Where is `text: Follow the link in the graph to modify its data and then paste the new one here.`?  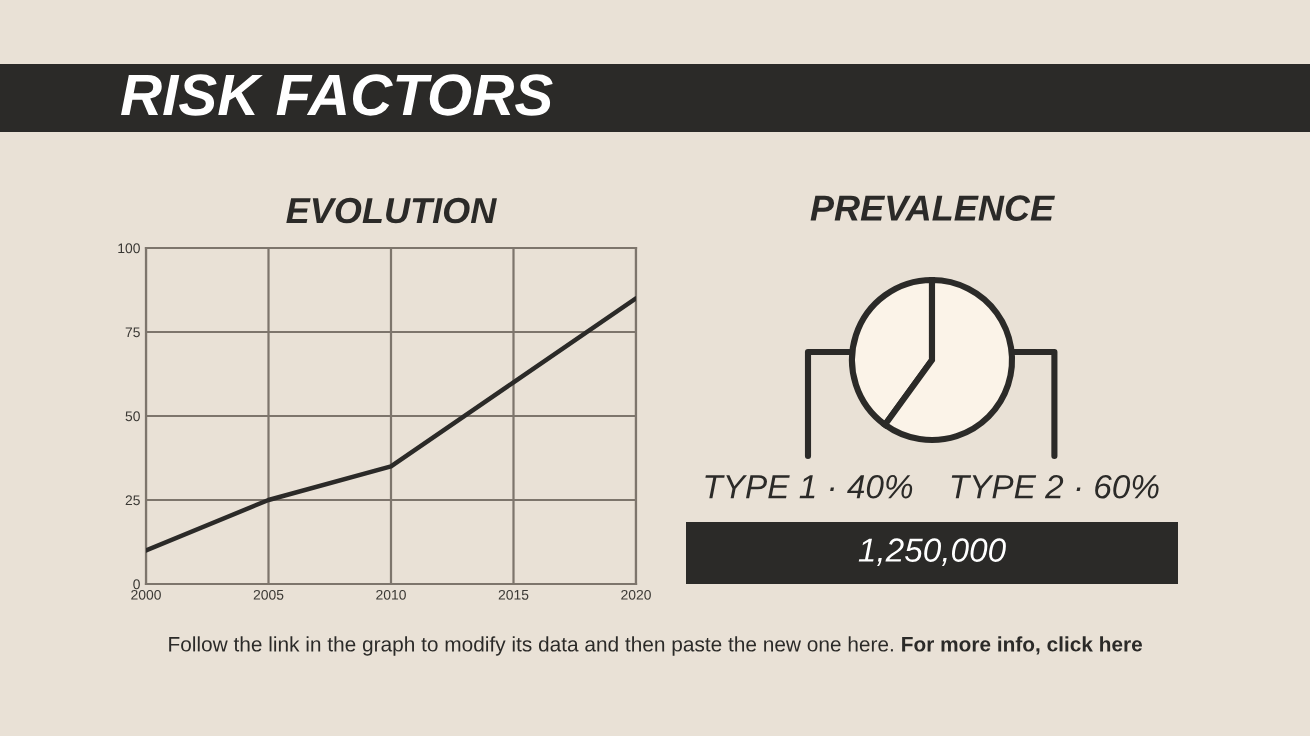 text: Follow the link in the graph to modify its data and then paste the new one here. is located at coordinates (531, 646).